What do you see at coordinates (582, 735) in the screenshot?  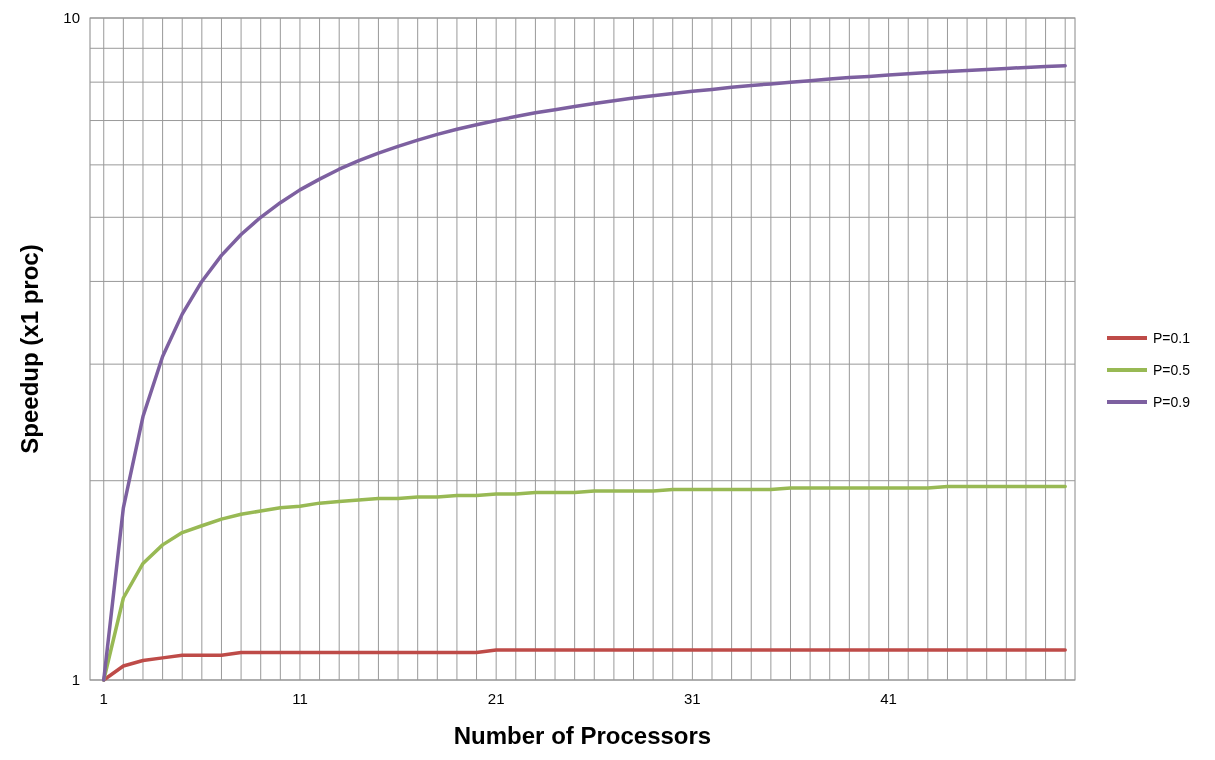 I see `x-axis-title: Number of Processors` at bounding box center [582, 735].